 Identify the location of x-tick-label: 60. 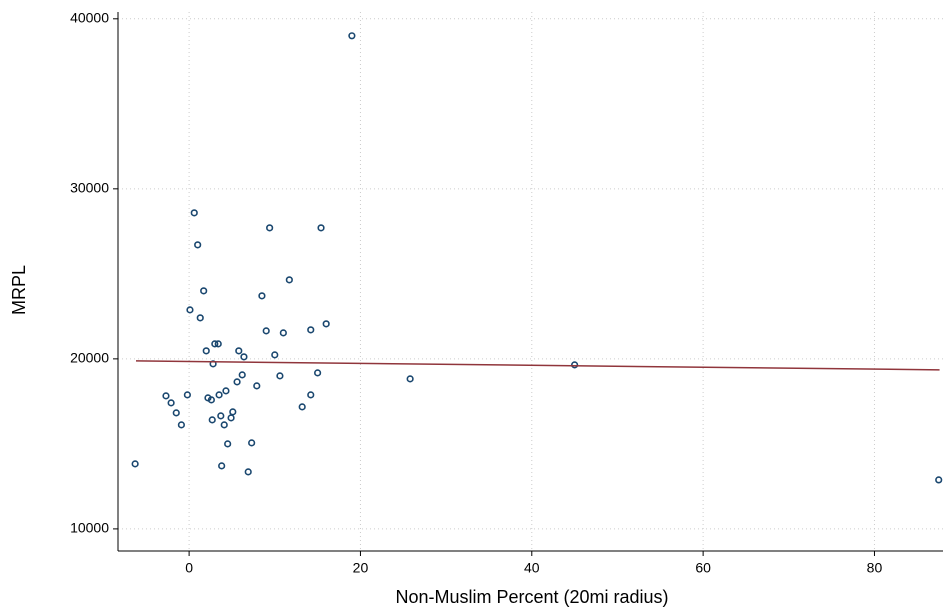
(703, 568).